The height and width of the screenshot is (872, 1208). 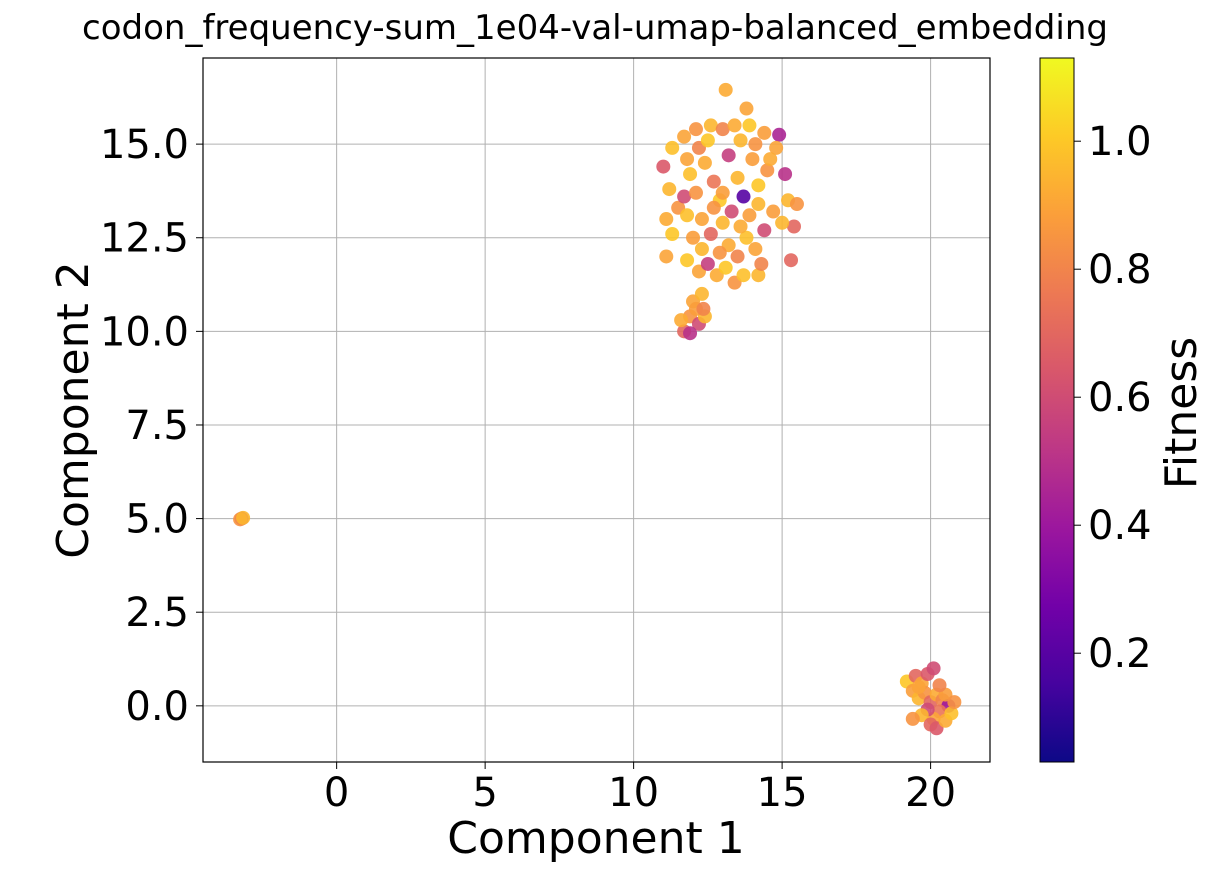 I want to click on x-axis-label: Component 1, so click(x=595, y=838).